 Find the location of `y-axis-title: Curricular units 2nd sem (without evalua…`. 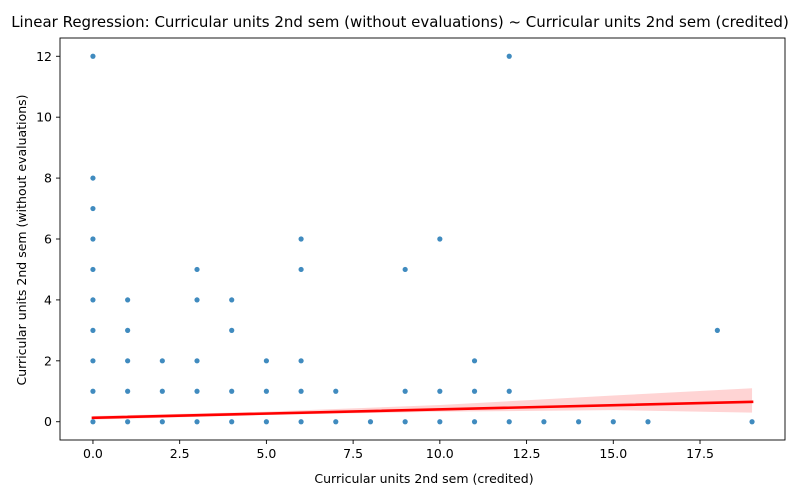

y-axis-title: Curricular units 2nd sem (without evalua… is located at coordinates (21, 239).